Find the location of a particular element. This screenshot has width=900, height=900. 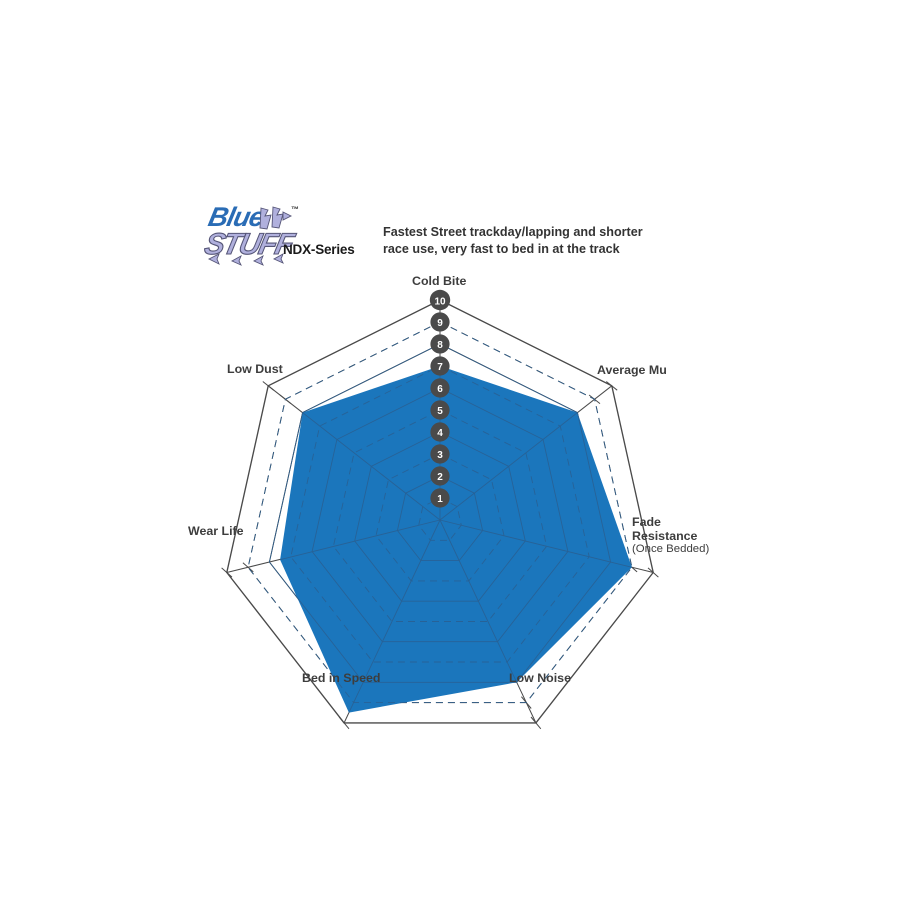

axis-label-fade-sub: (Once Bedded) is located at coordinates (671, 549).